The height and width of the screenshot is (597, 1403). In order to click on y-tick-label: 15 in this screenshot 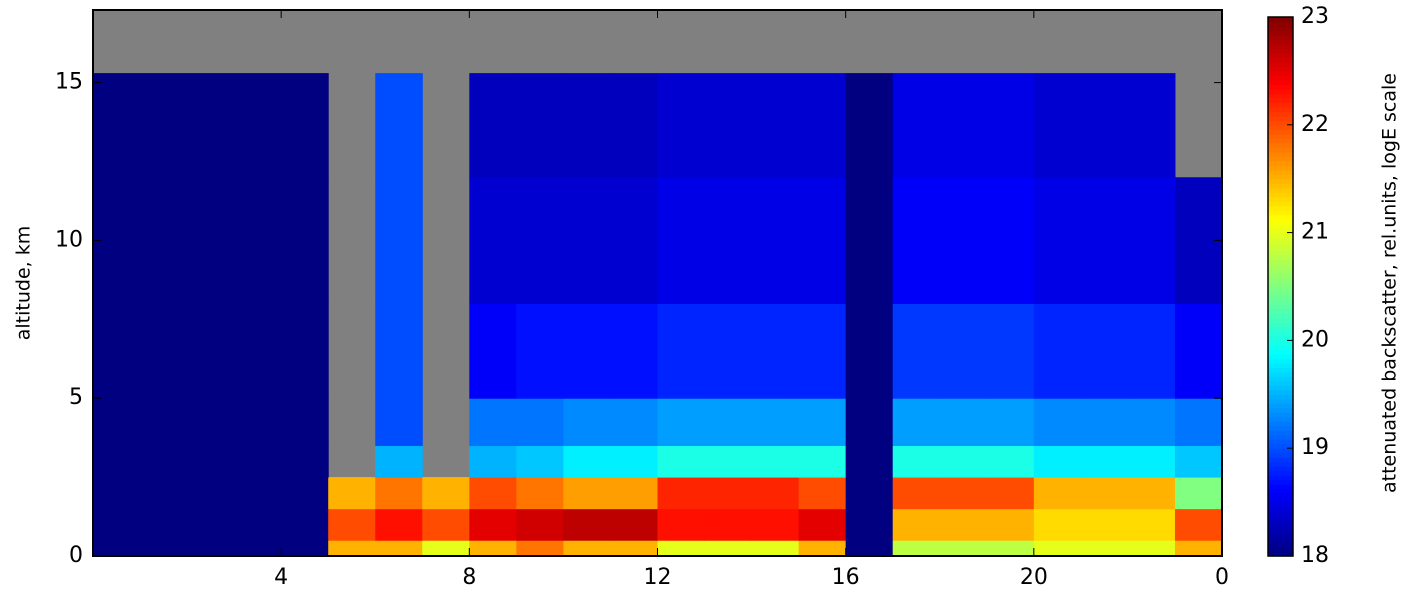, I will do `click(69, 82)`.